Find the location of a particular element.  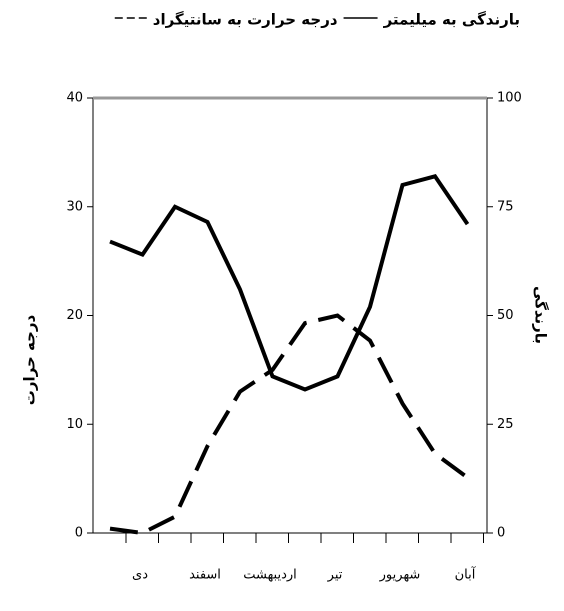

y-tick-label: 40 is located at coordinates (74, 98).